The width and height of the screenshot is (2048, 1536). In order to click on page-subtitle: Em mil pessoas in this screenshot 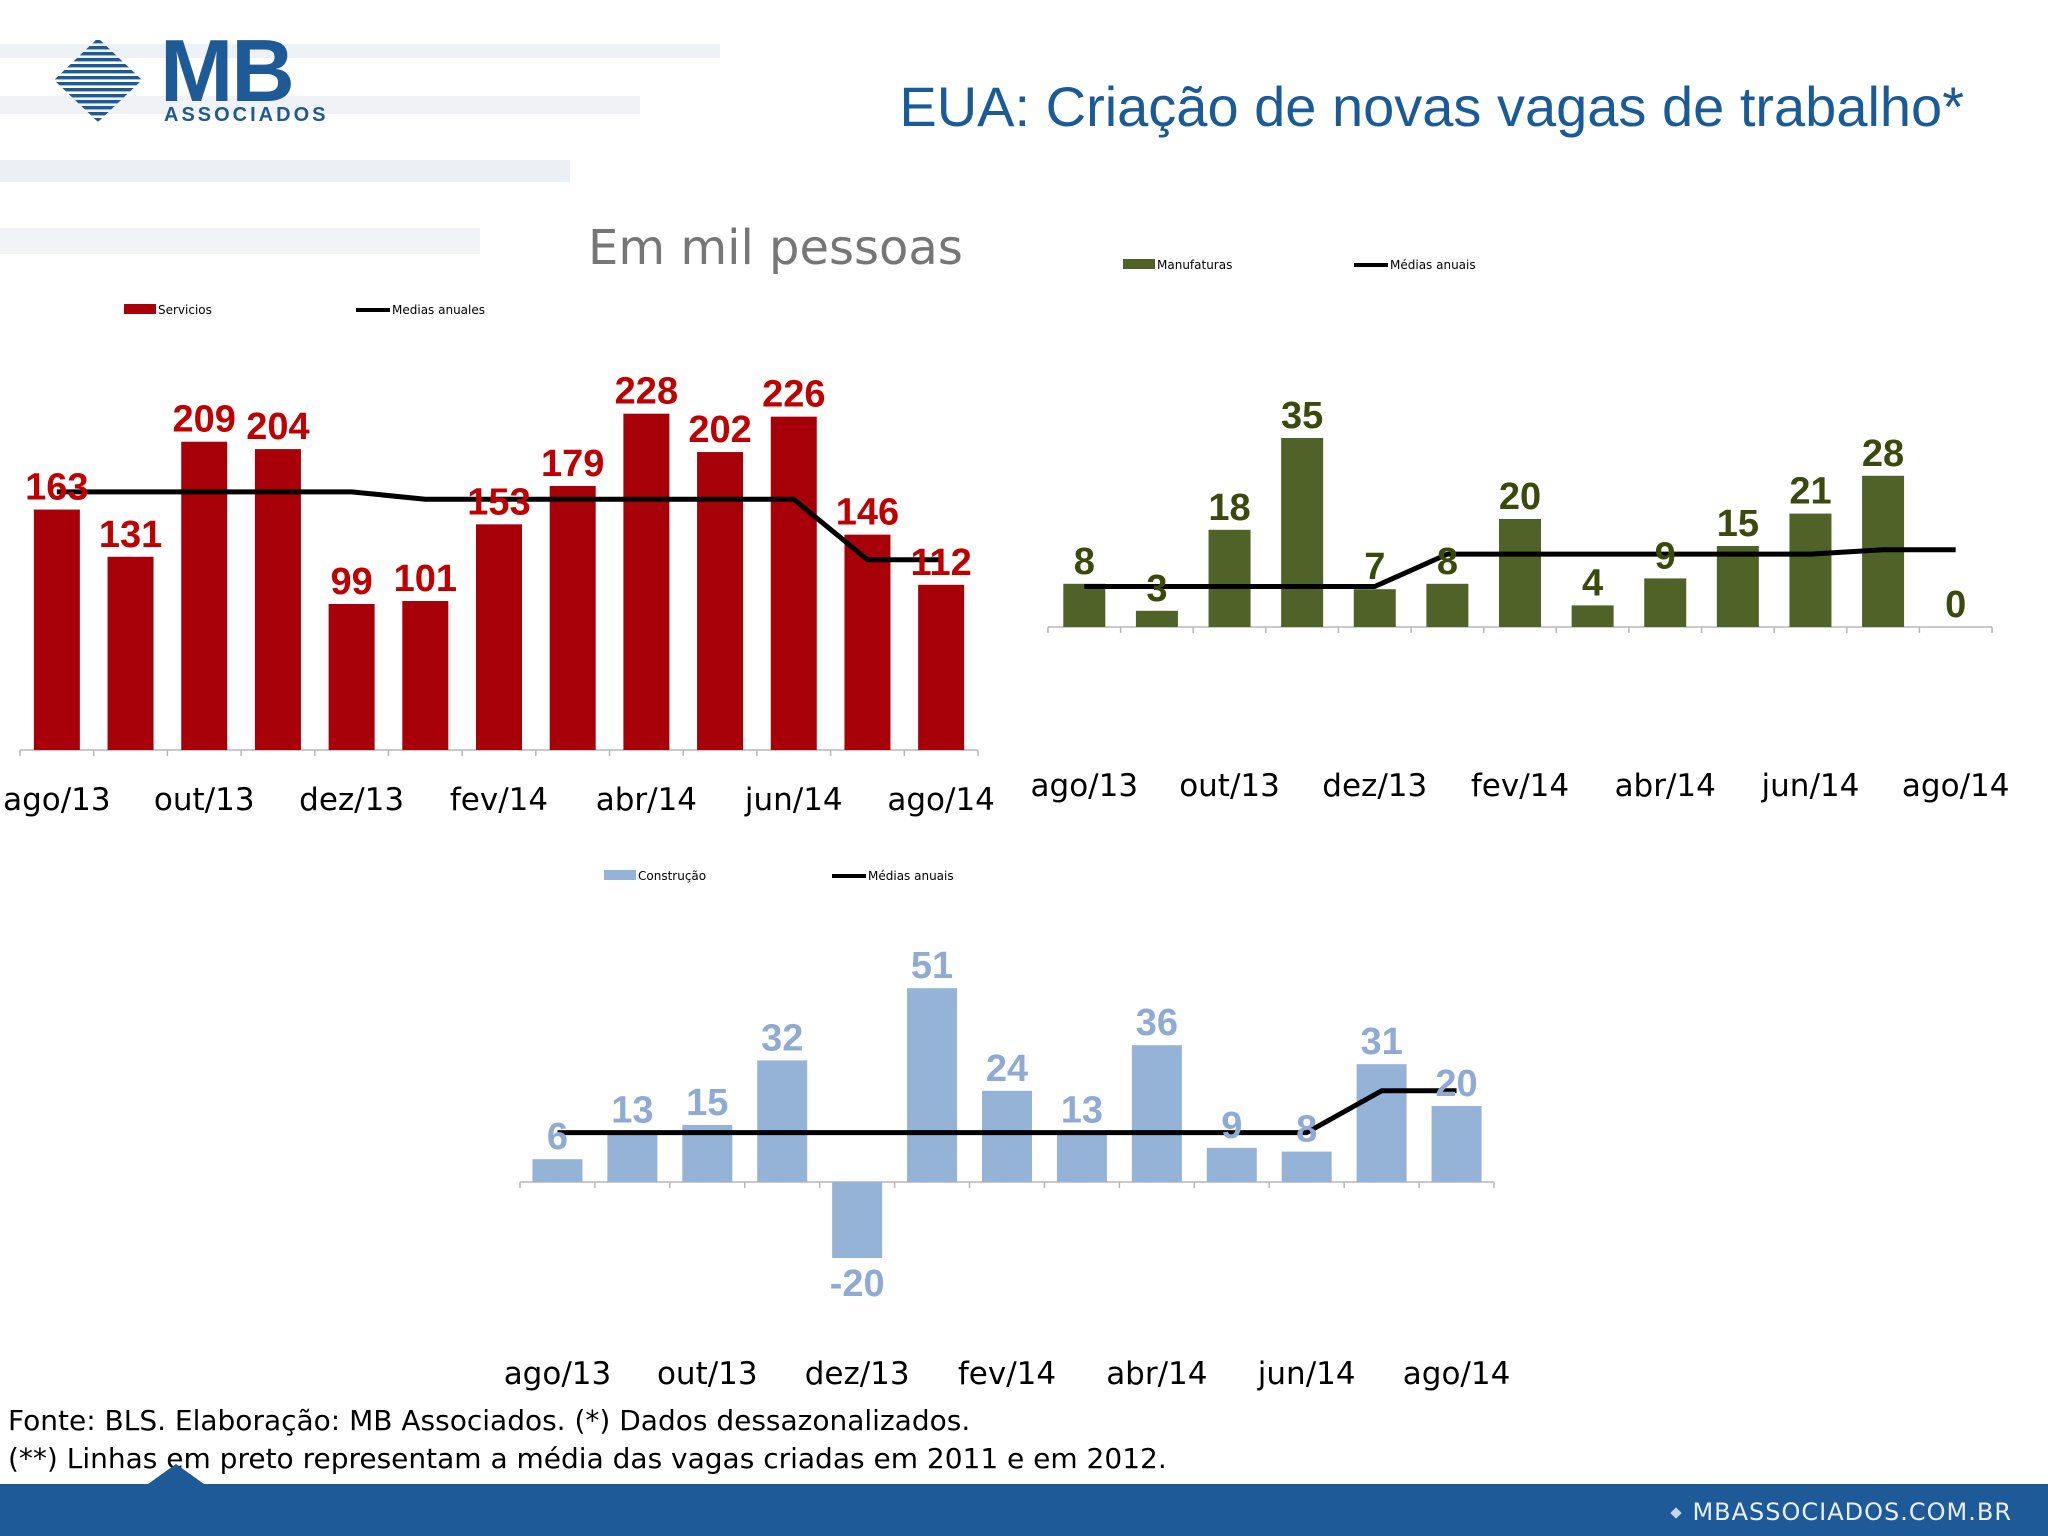, I will do `click(775, 248)`.